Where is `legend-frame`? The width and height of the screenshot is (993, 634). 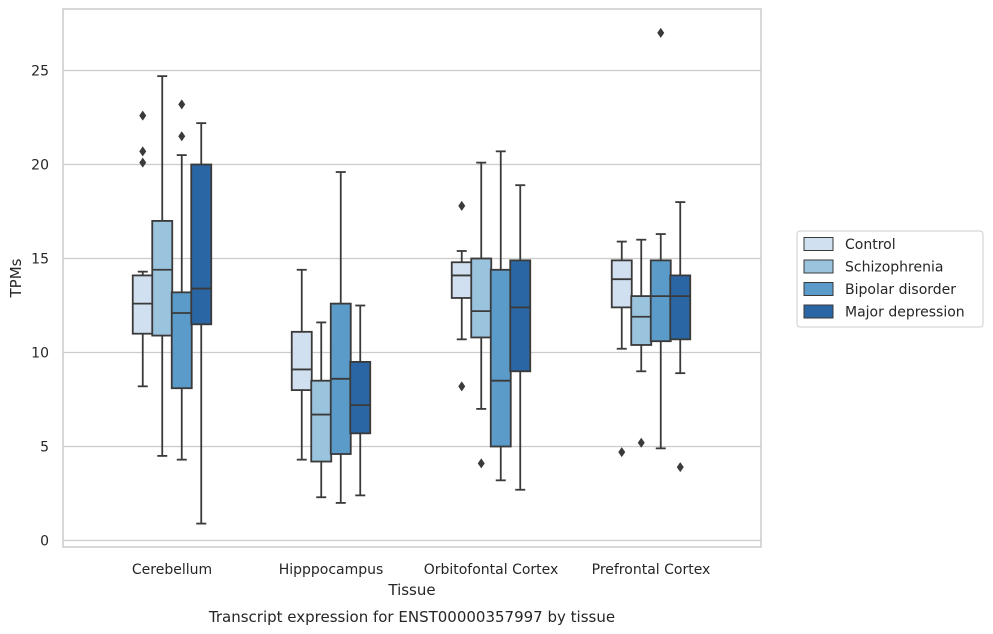 legend-frame is located at coordinates (890, 279).